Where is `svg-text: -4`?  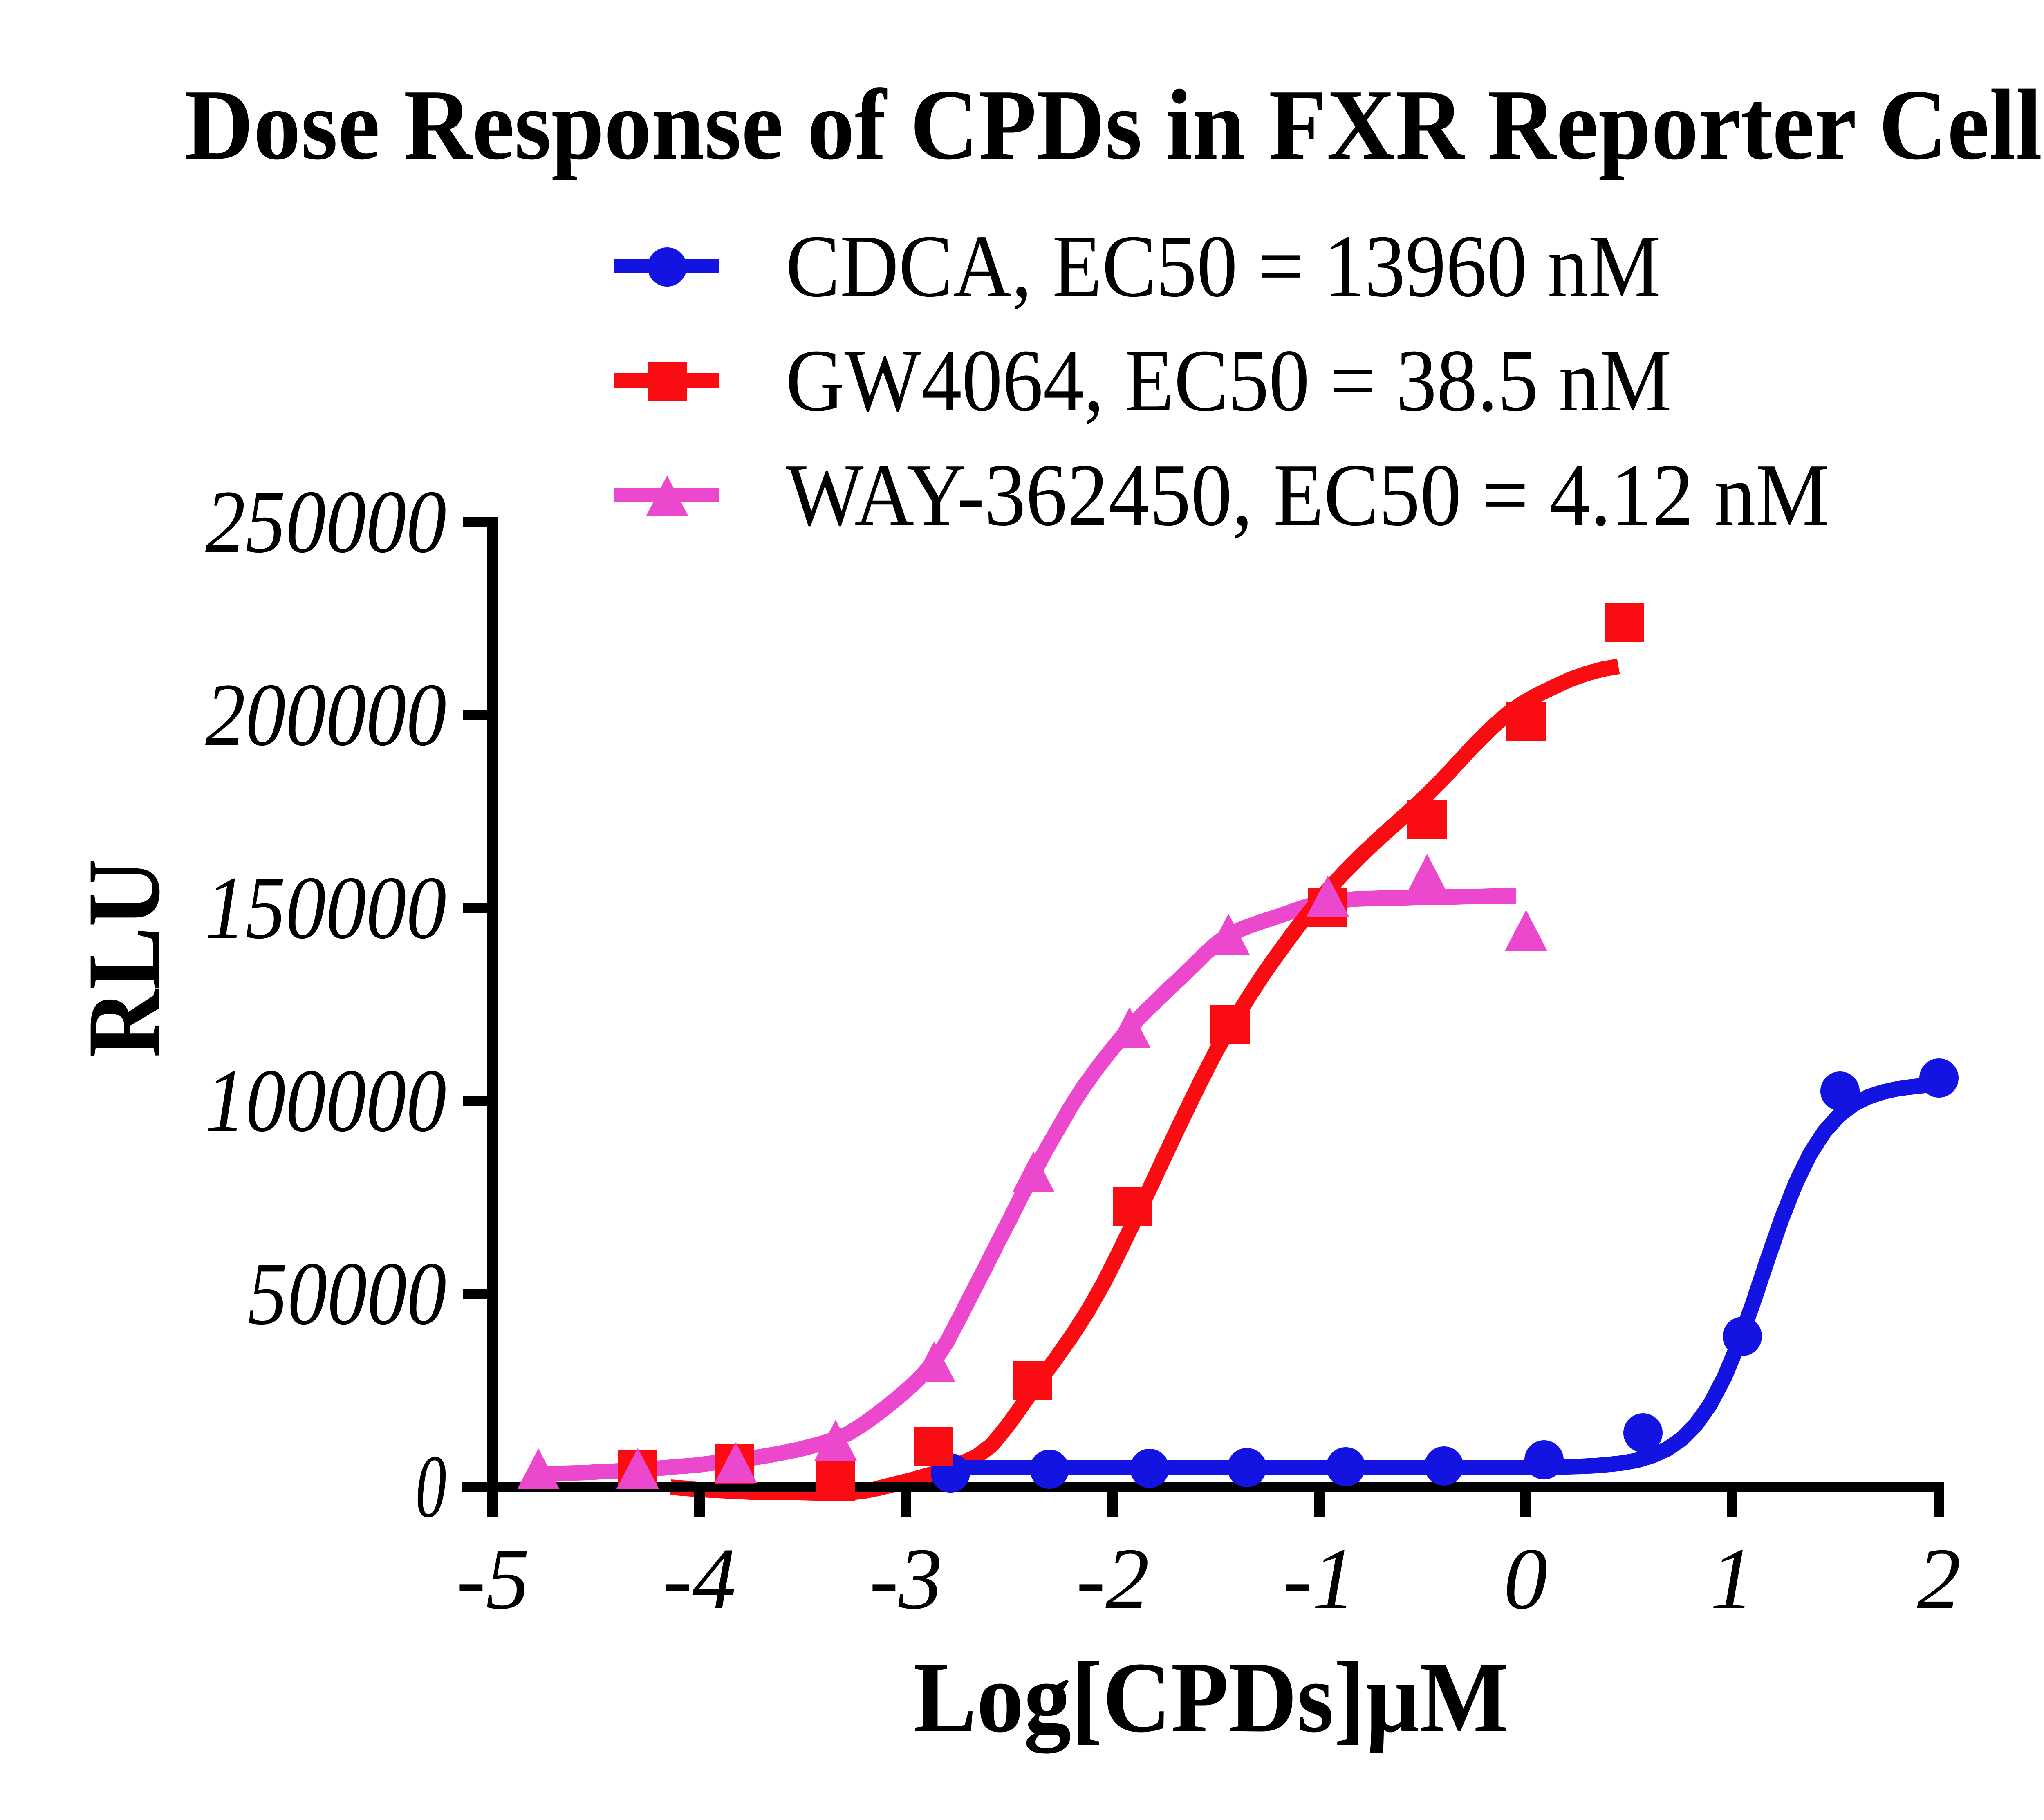 svg-text: -4 is located at coordinates (699, 1579).